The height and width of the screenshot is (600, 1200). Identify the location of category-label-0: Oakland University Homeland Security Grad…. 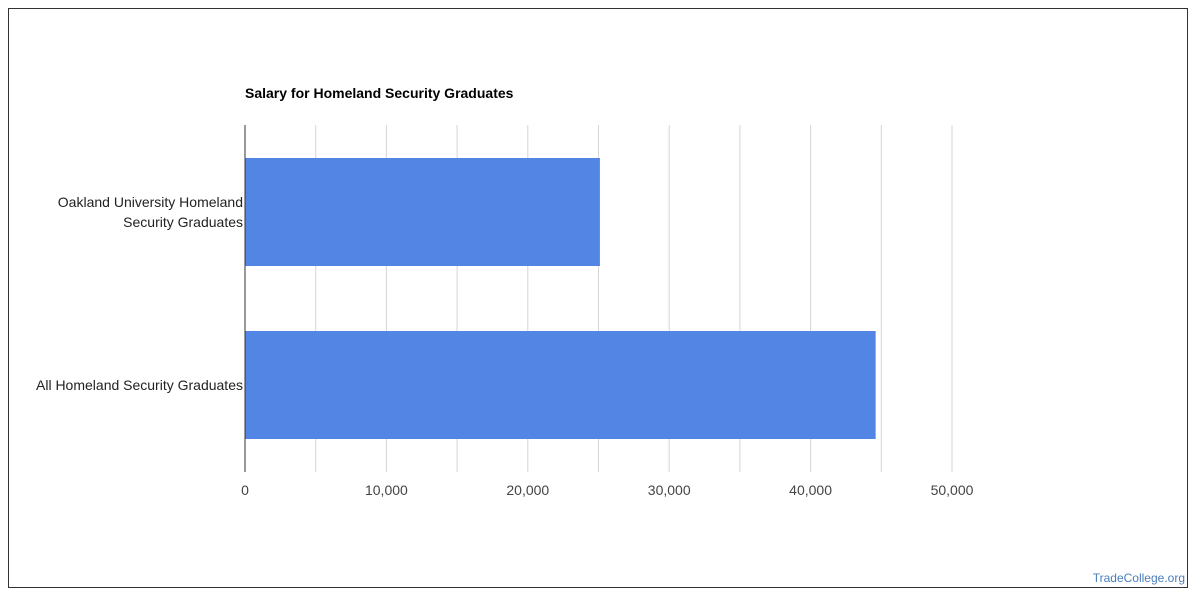
(150, 212).